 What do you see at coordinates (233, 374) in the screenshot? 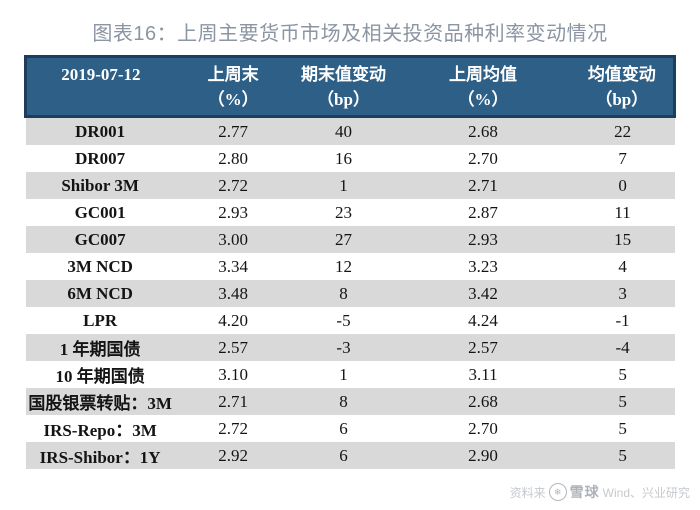
I see `value-cell: 3.10` at bounding box center [233, 374].